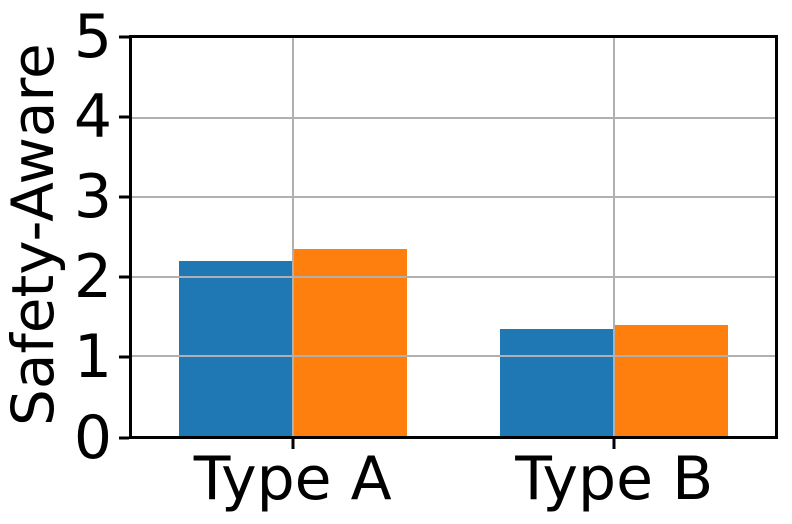  Describe the element at coordinates (92, 196) in the screenshot. I see `y-tick-label-3: 3` at that location.